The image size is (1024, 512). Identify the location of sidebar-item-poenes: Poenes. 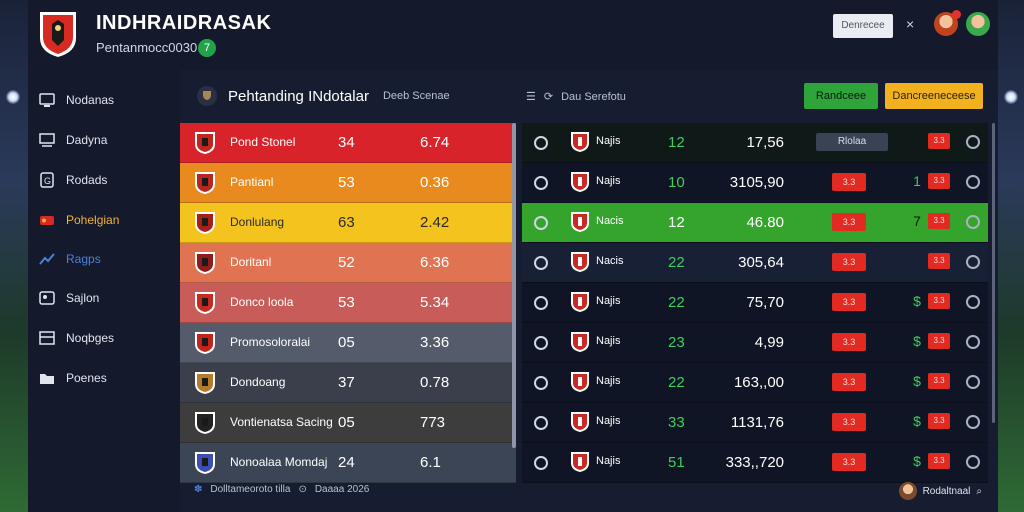
(108, 378).